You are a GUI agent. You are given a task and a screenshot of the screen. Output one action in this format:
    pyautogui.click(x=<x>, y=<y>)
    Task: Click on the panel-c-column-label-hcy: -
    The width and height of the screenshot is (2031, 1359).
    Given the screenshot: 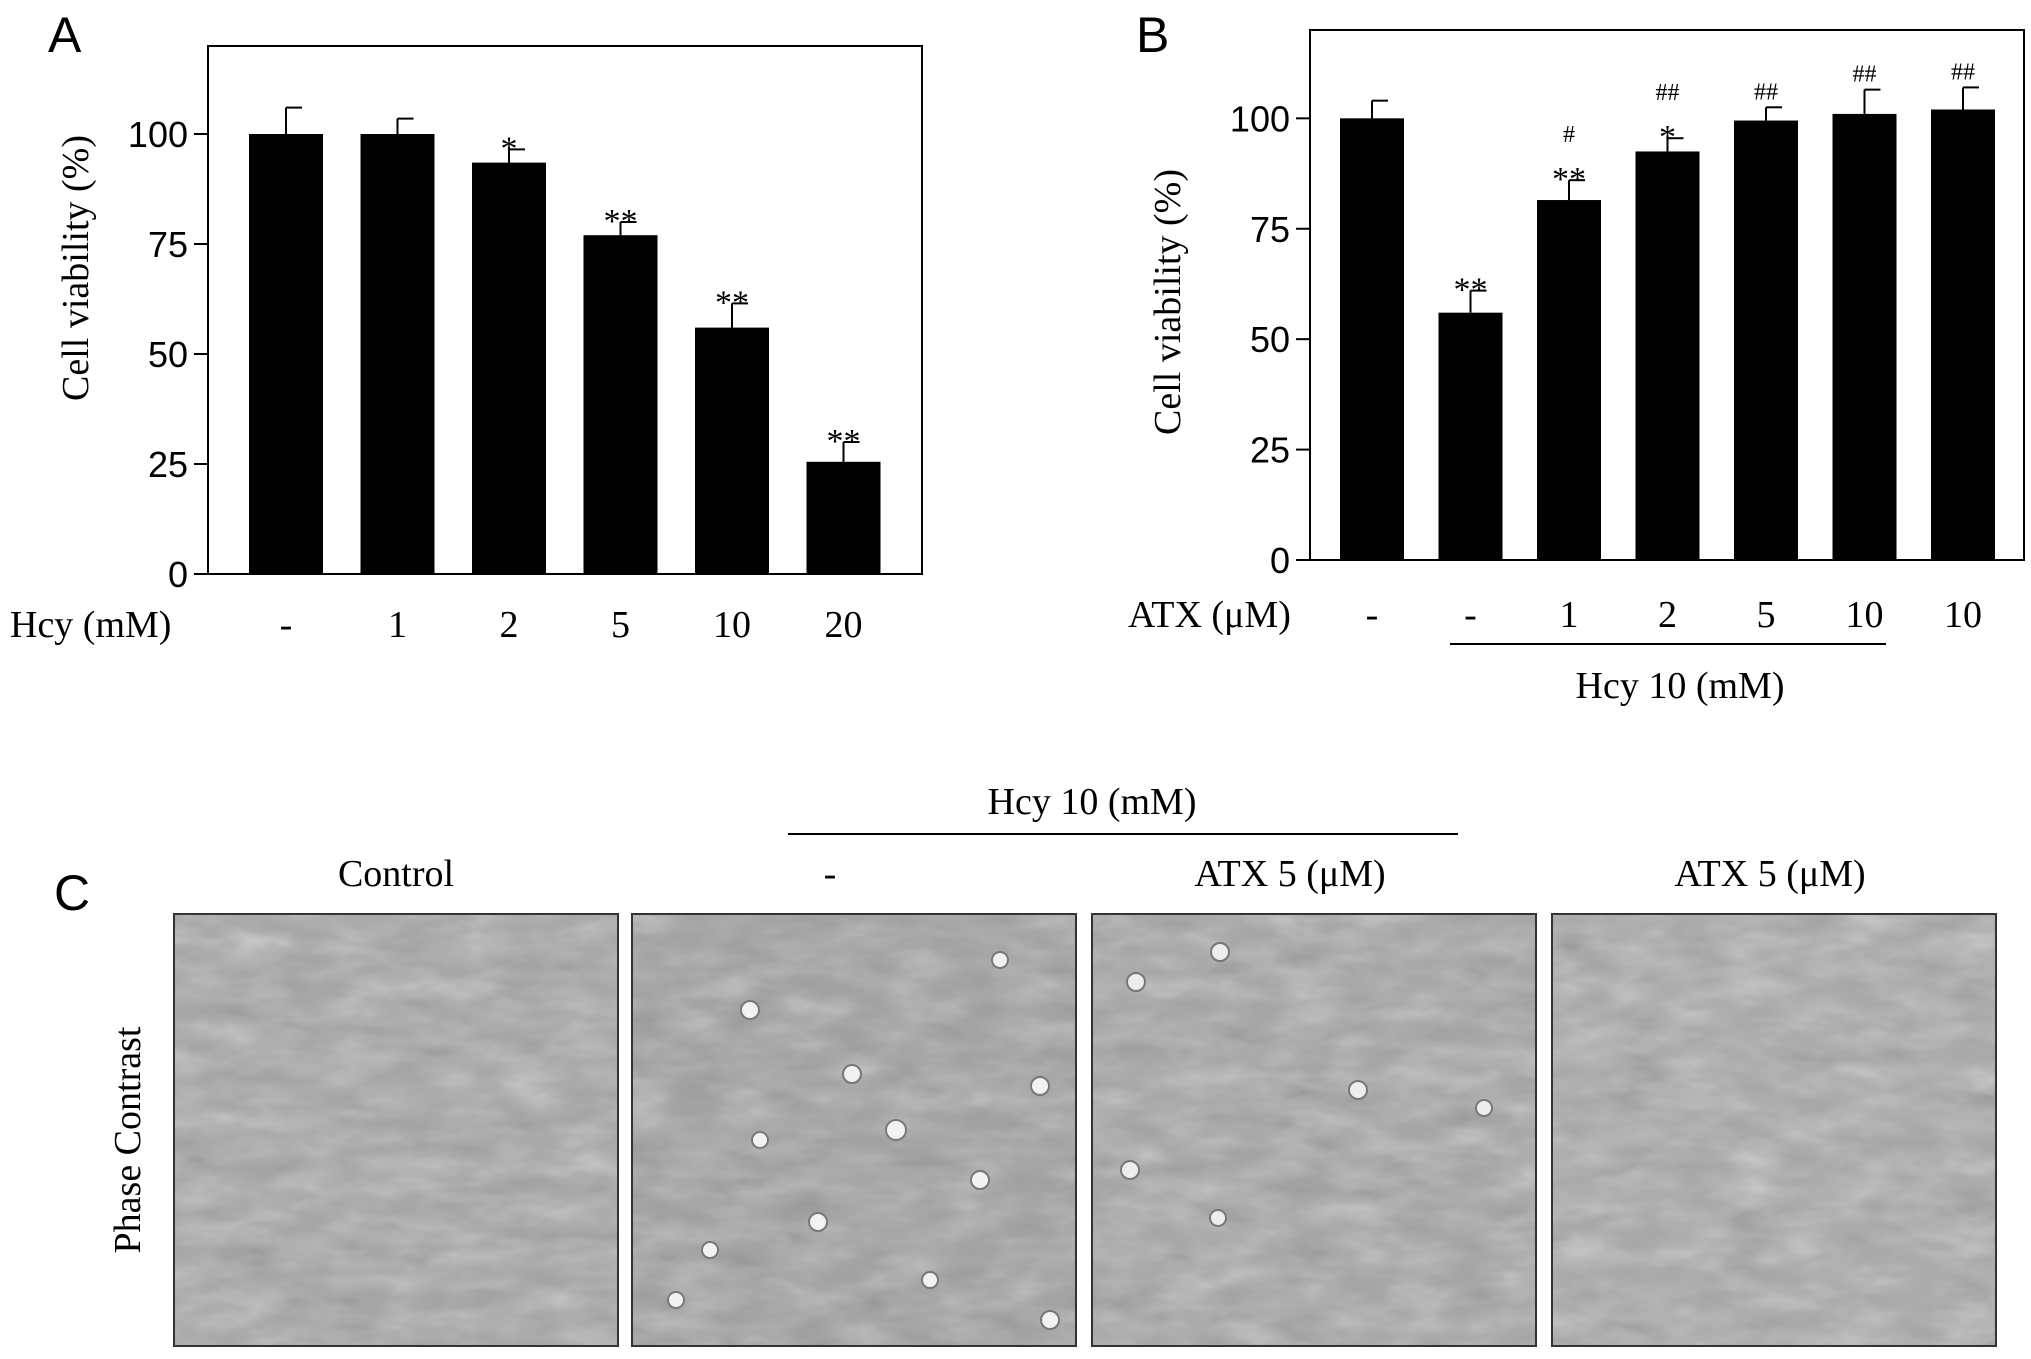 What is the action you would take?
    pyautogui.click(x=830, y=874)
    